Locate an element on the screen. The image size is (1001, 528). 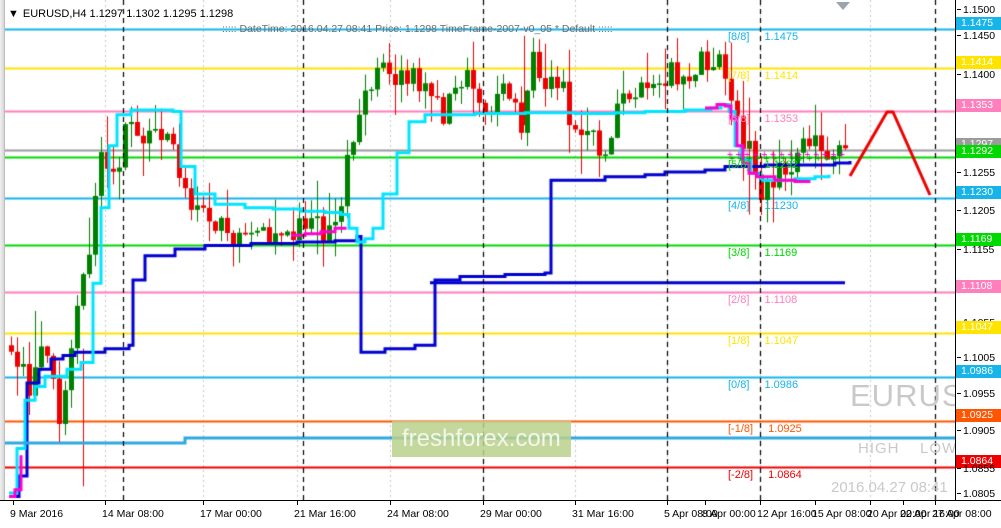
murrey-level-name: [3/8] is located at coordinates (739, 253).